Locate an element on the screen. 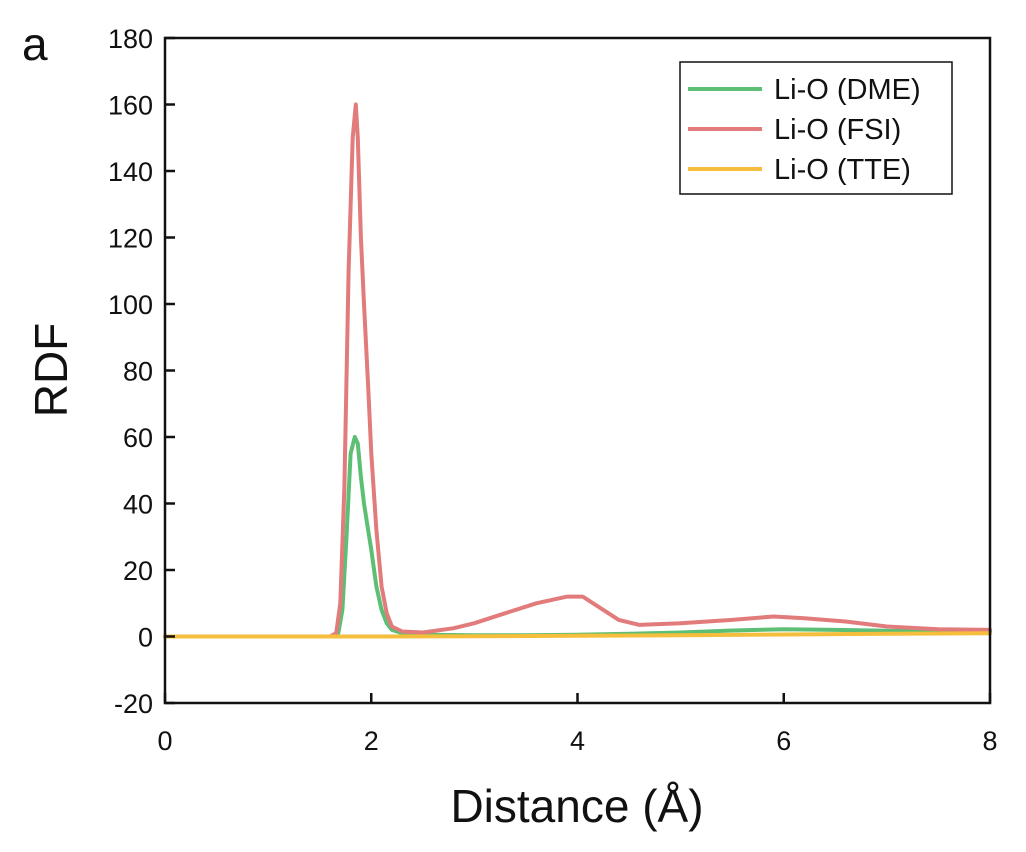  y-tick-label: 140 is located at coordinates (130, 172).